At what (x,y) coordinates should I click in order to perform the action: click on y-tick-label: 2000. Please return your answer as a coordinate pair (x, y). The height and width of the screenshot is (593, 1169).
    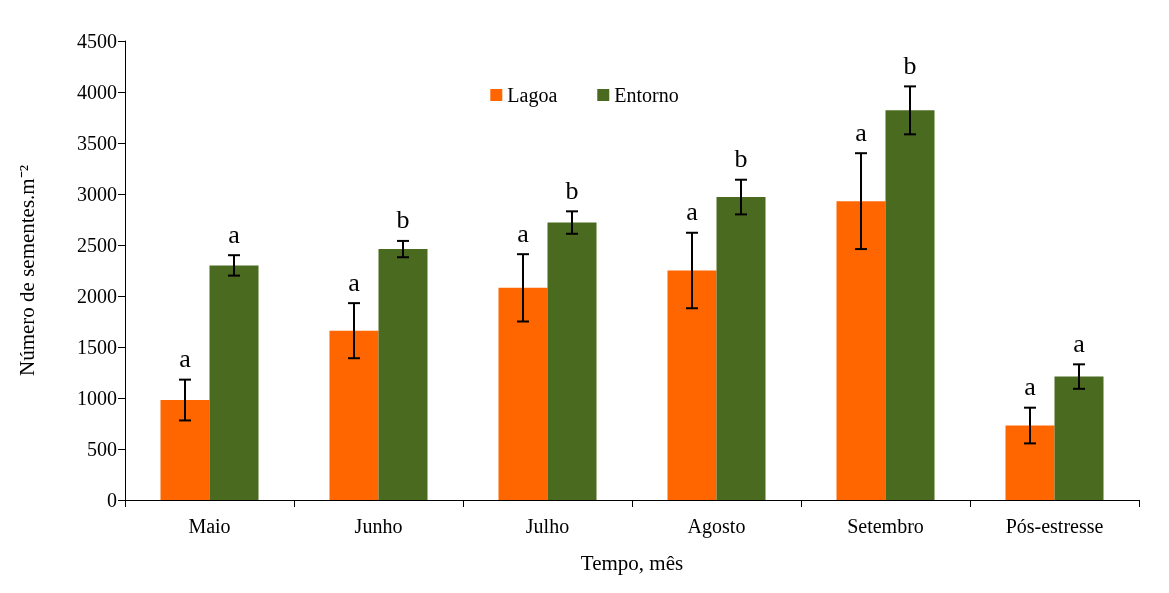
    Looking at the image, I should click on (97, 296).